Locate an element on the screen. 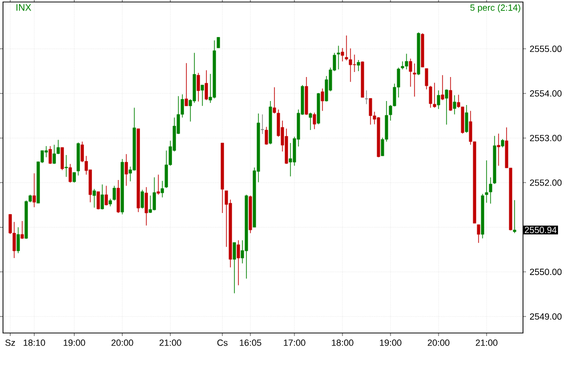 This screenshot has height=372, width=571. x-tick-label: 16:05 is located at coordinates (251, 343).